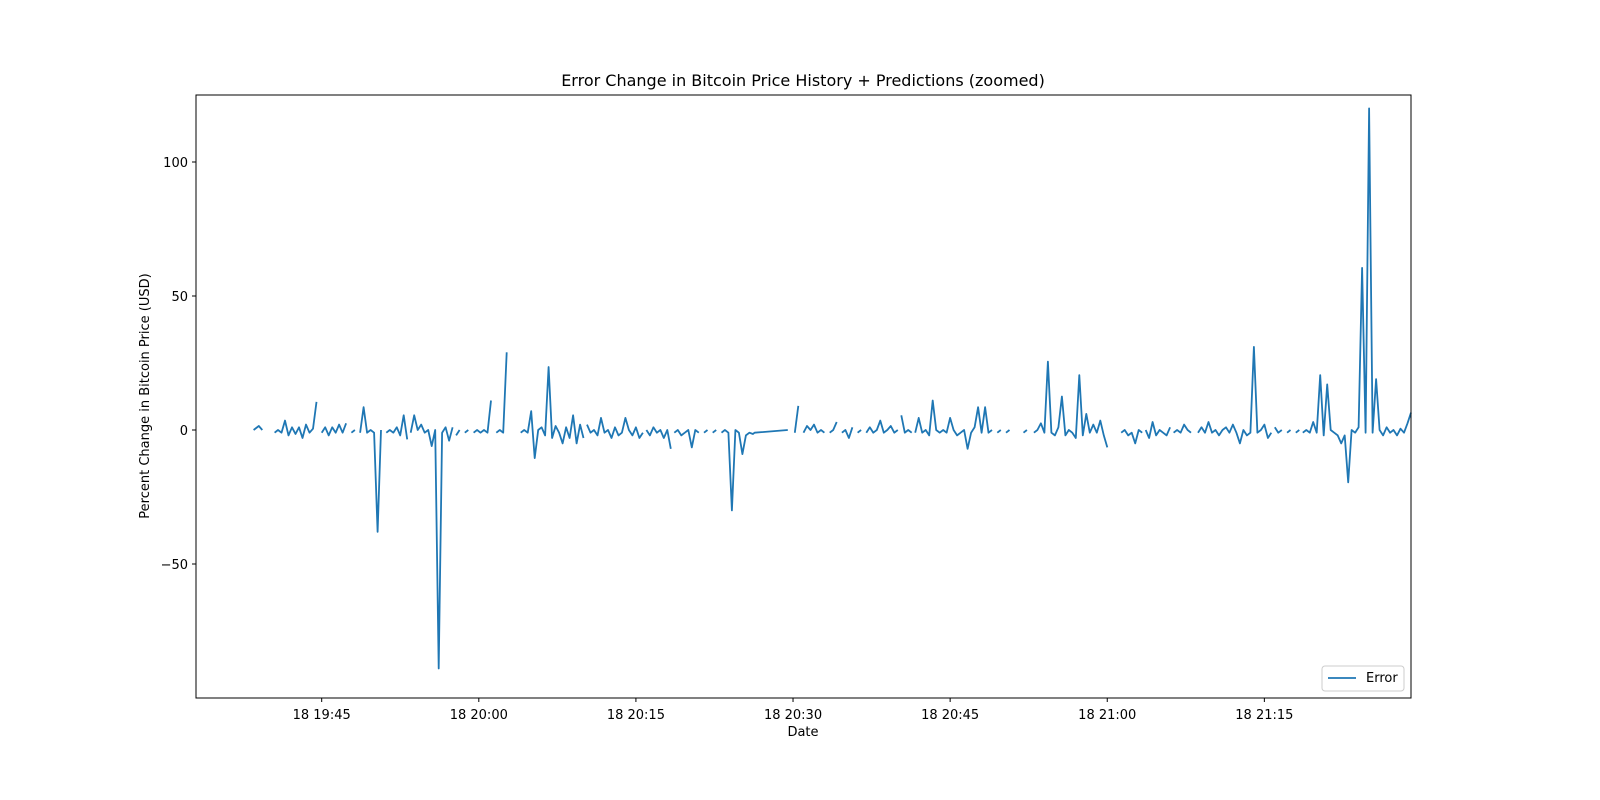  What do you see at coordinates (1382, 678) in the screenshot?
I see `legend-entry-error: Error` at bounding box center [1382, 678].